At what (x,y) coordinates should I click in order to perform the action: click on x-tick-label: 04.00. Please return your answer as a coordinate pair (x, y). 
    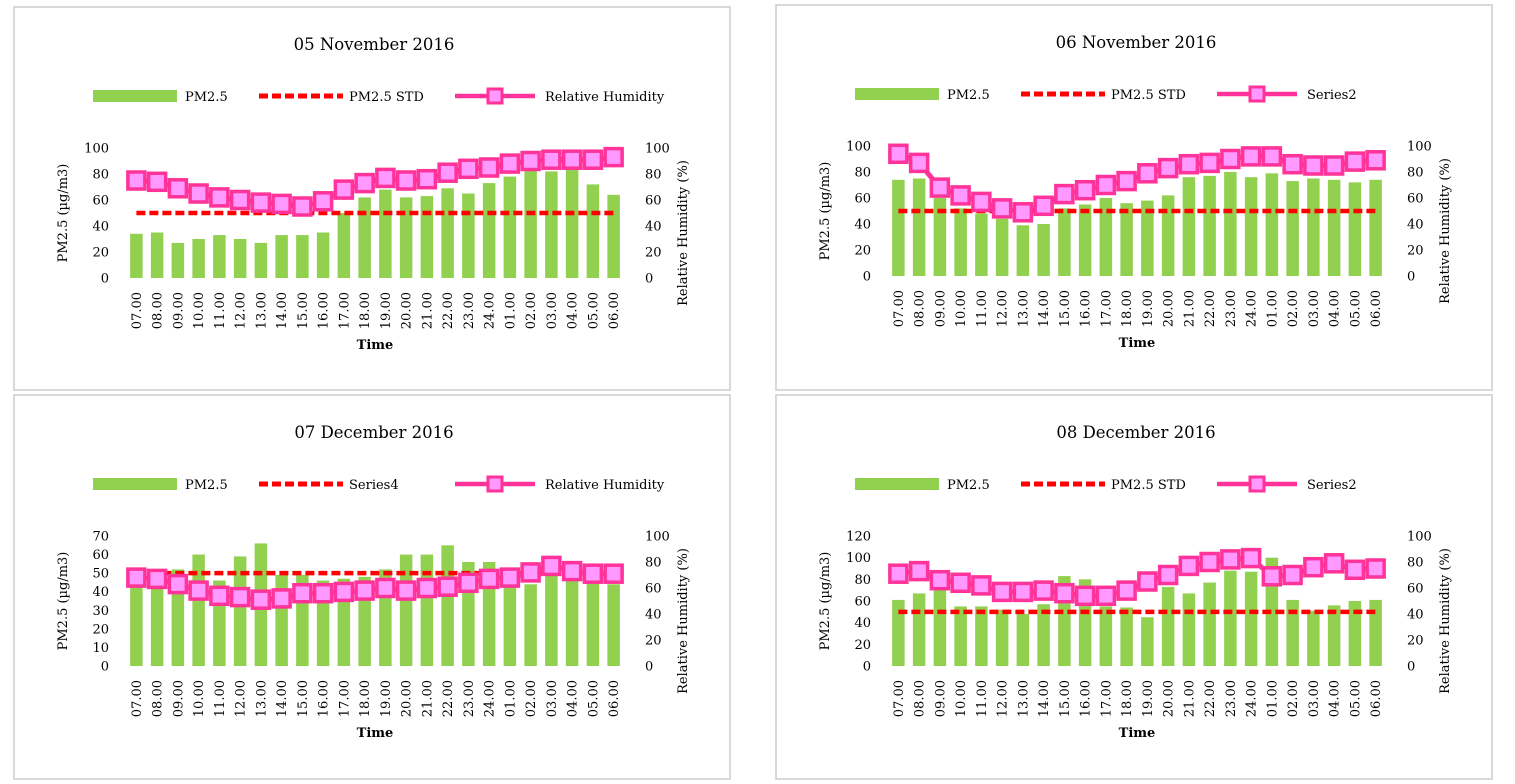
    Looking at the image, I should click on (1335, 308).